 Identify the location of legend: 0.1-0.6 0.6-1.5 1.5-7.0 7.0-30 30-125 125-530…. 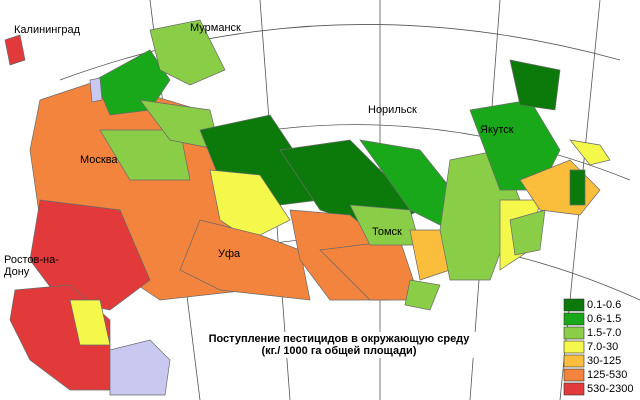
(598, 347).